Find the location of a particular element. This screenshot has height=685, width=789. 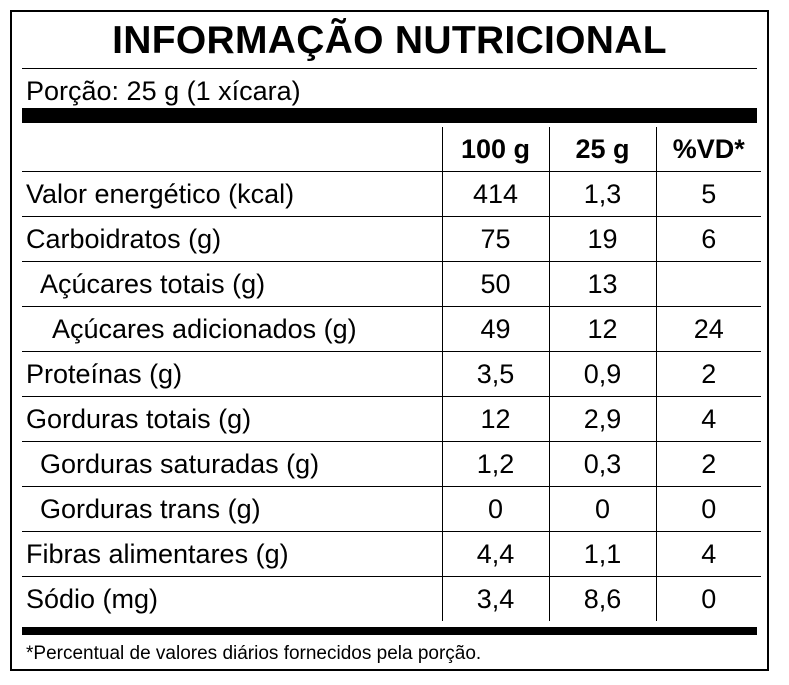

nutrient-name: Carboidratos (g) is located at coordinates (232, 239).